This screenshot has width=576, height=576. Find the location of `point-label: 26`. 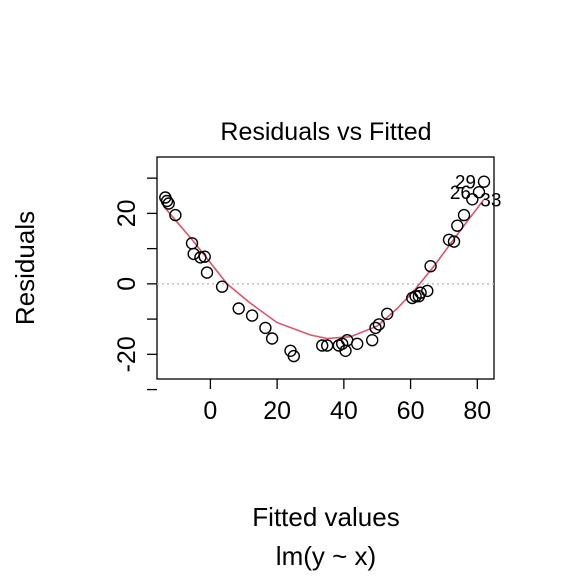

point-label: 26 is located at coordinates (460, 193).